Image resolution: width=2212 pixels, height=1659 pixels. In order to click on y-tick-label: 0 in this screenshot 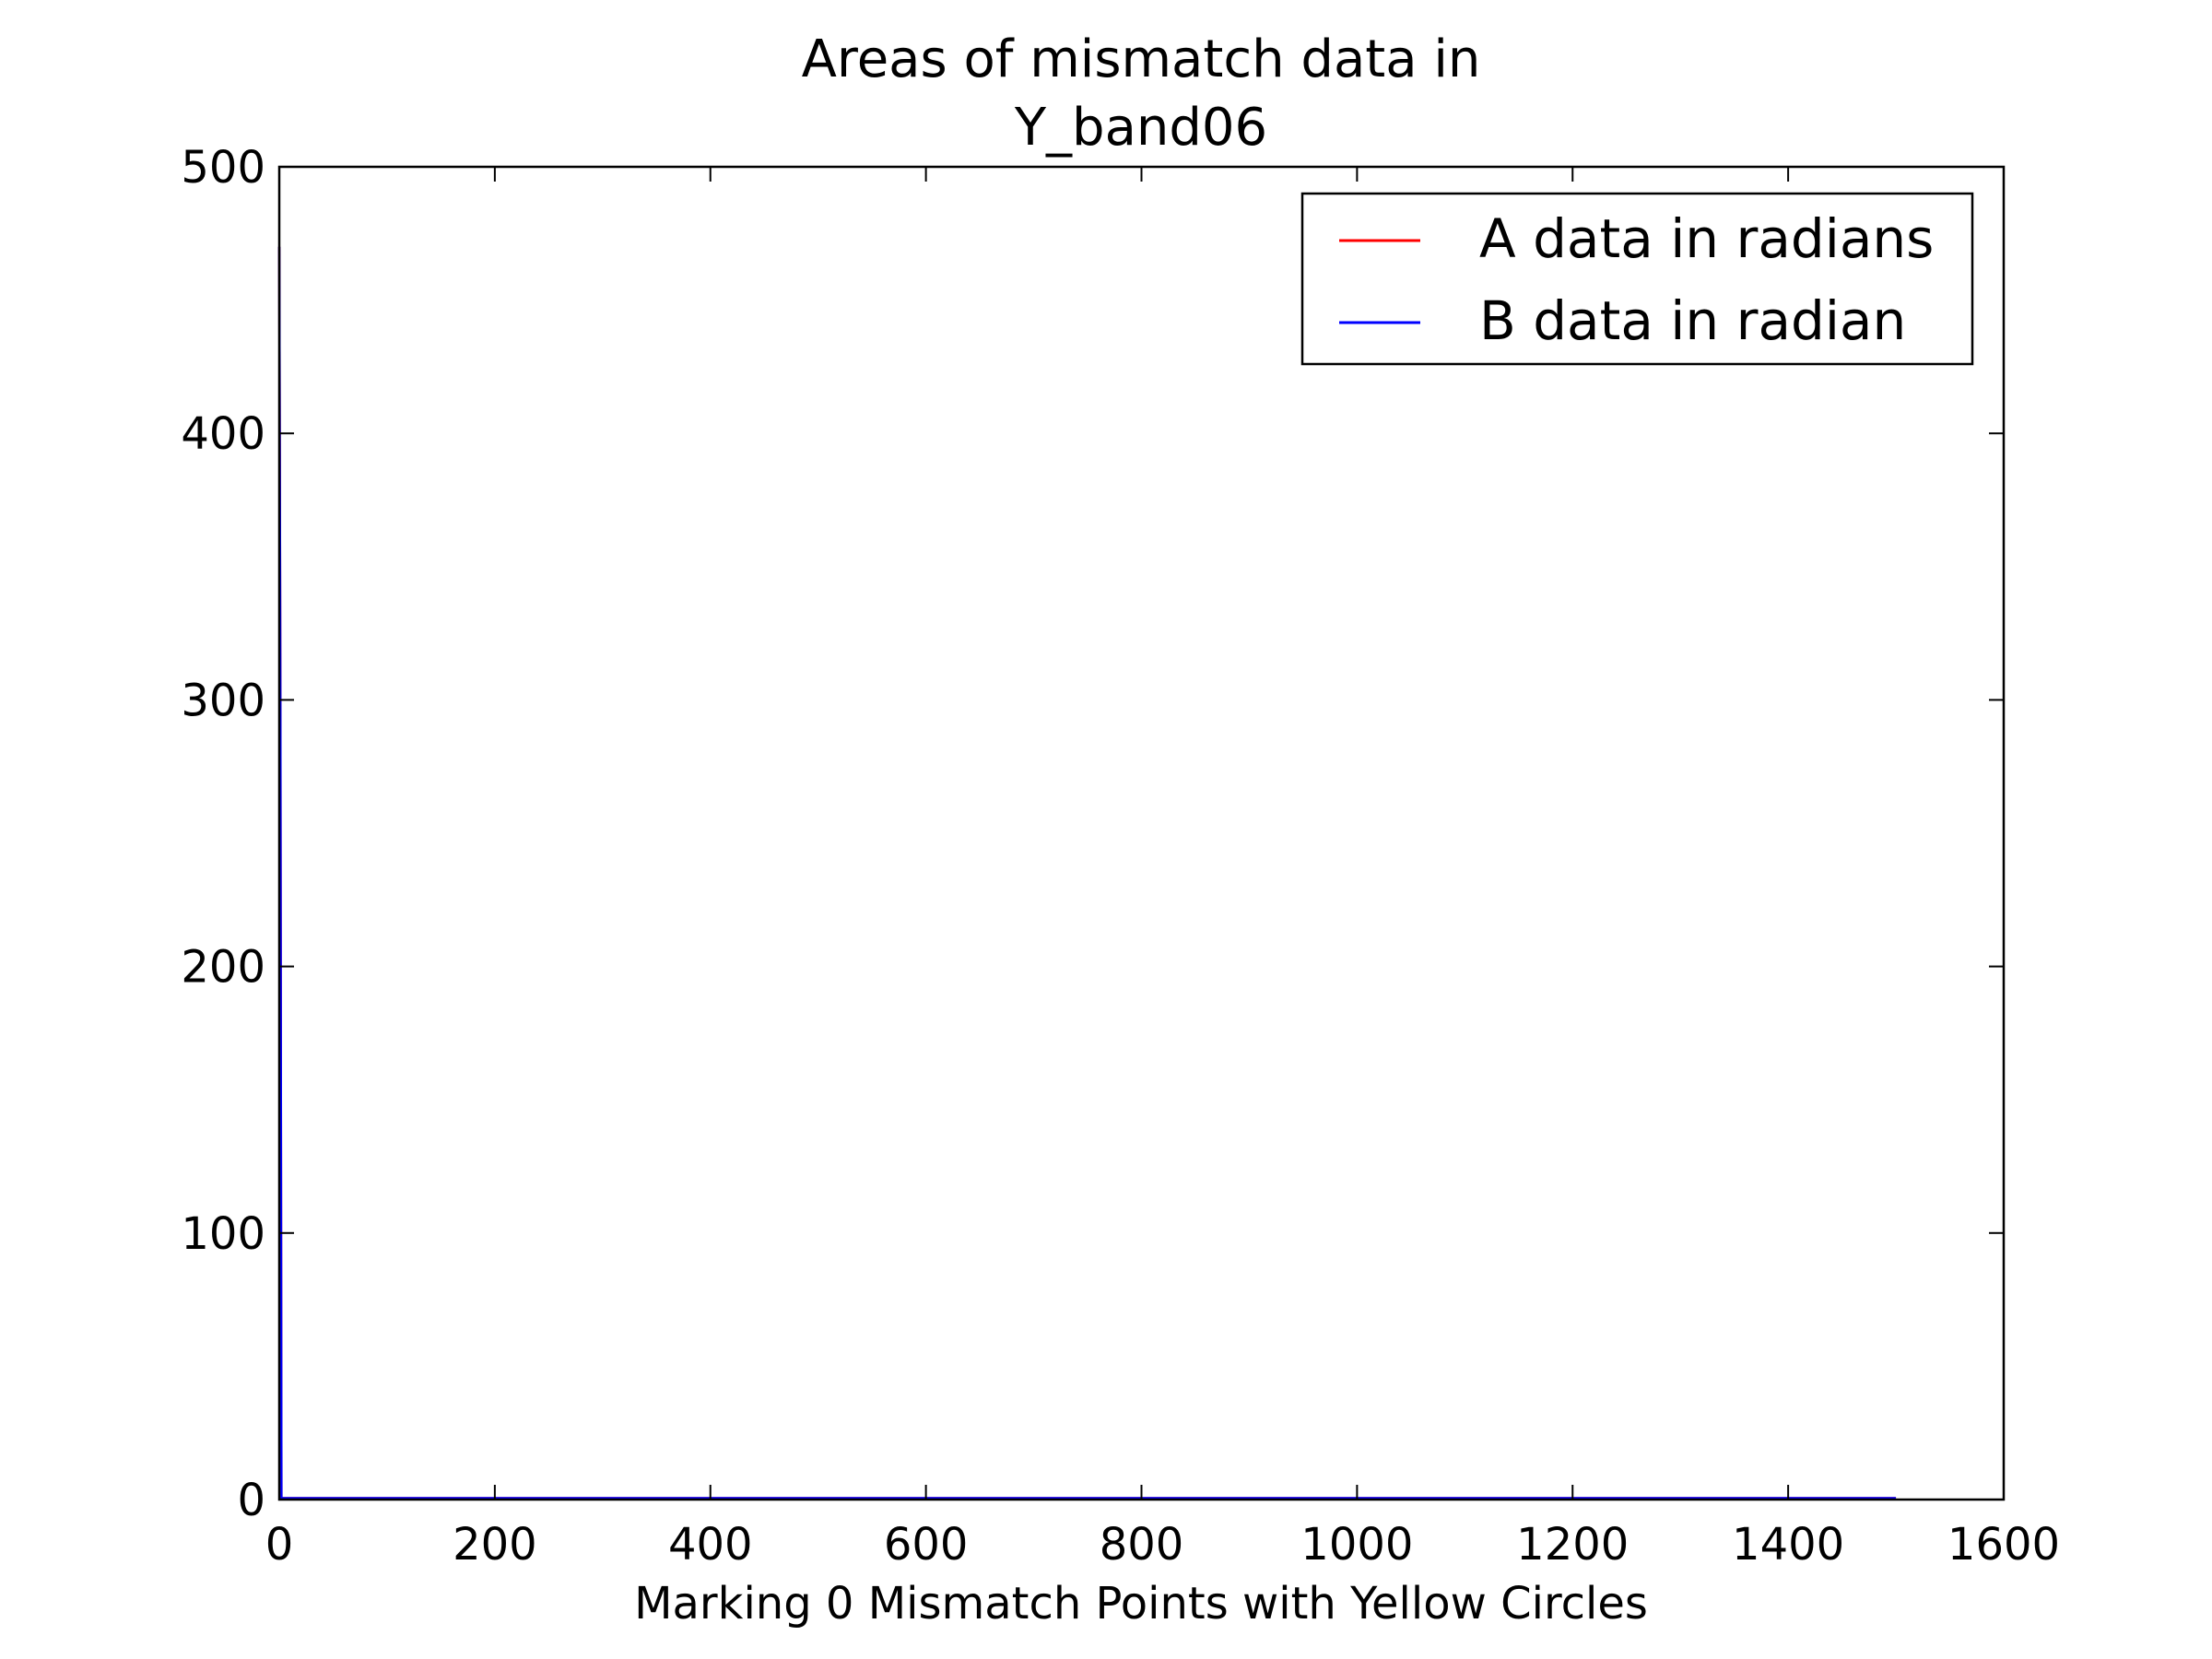, I will do `click(251, 1500)`.